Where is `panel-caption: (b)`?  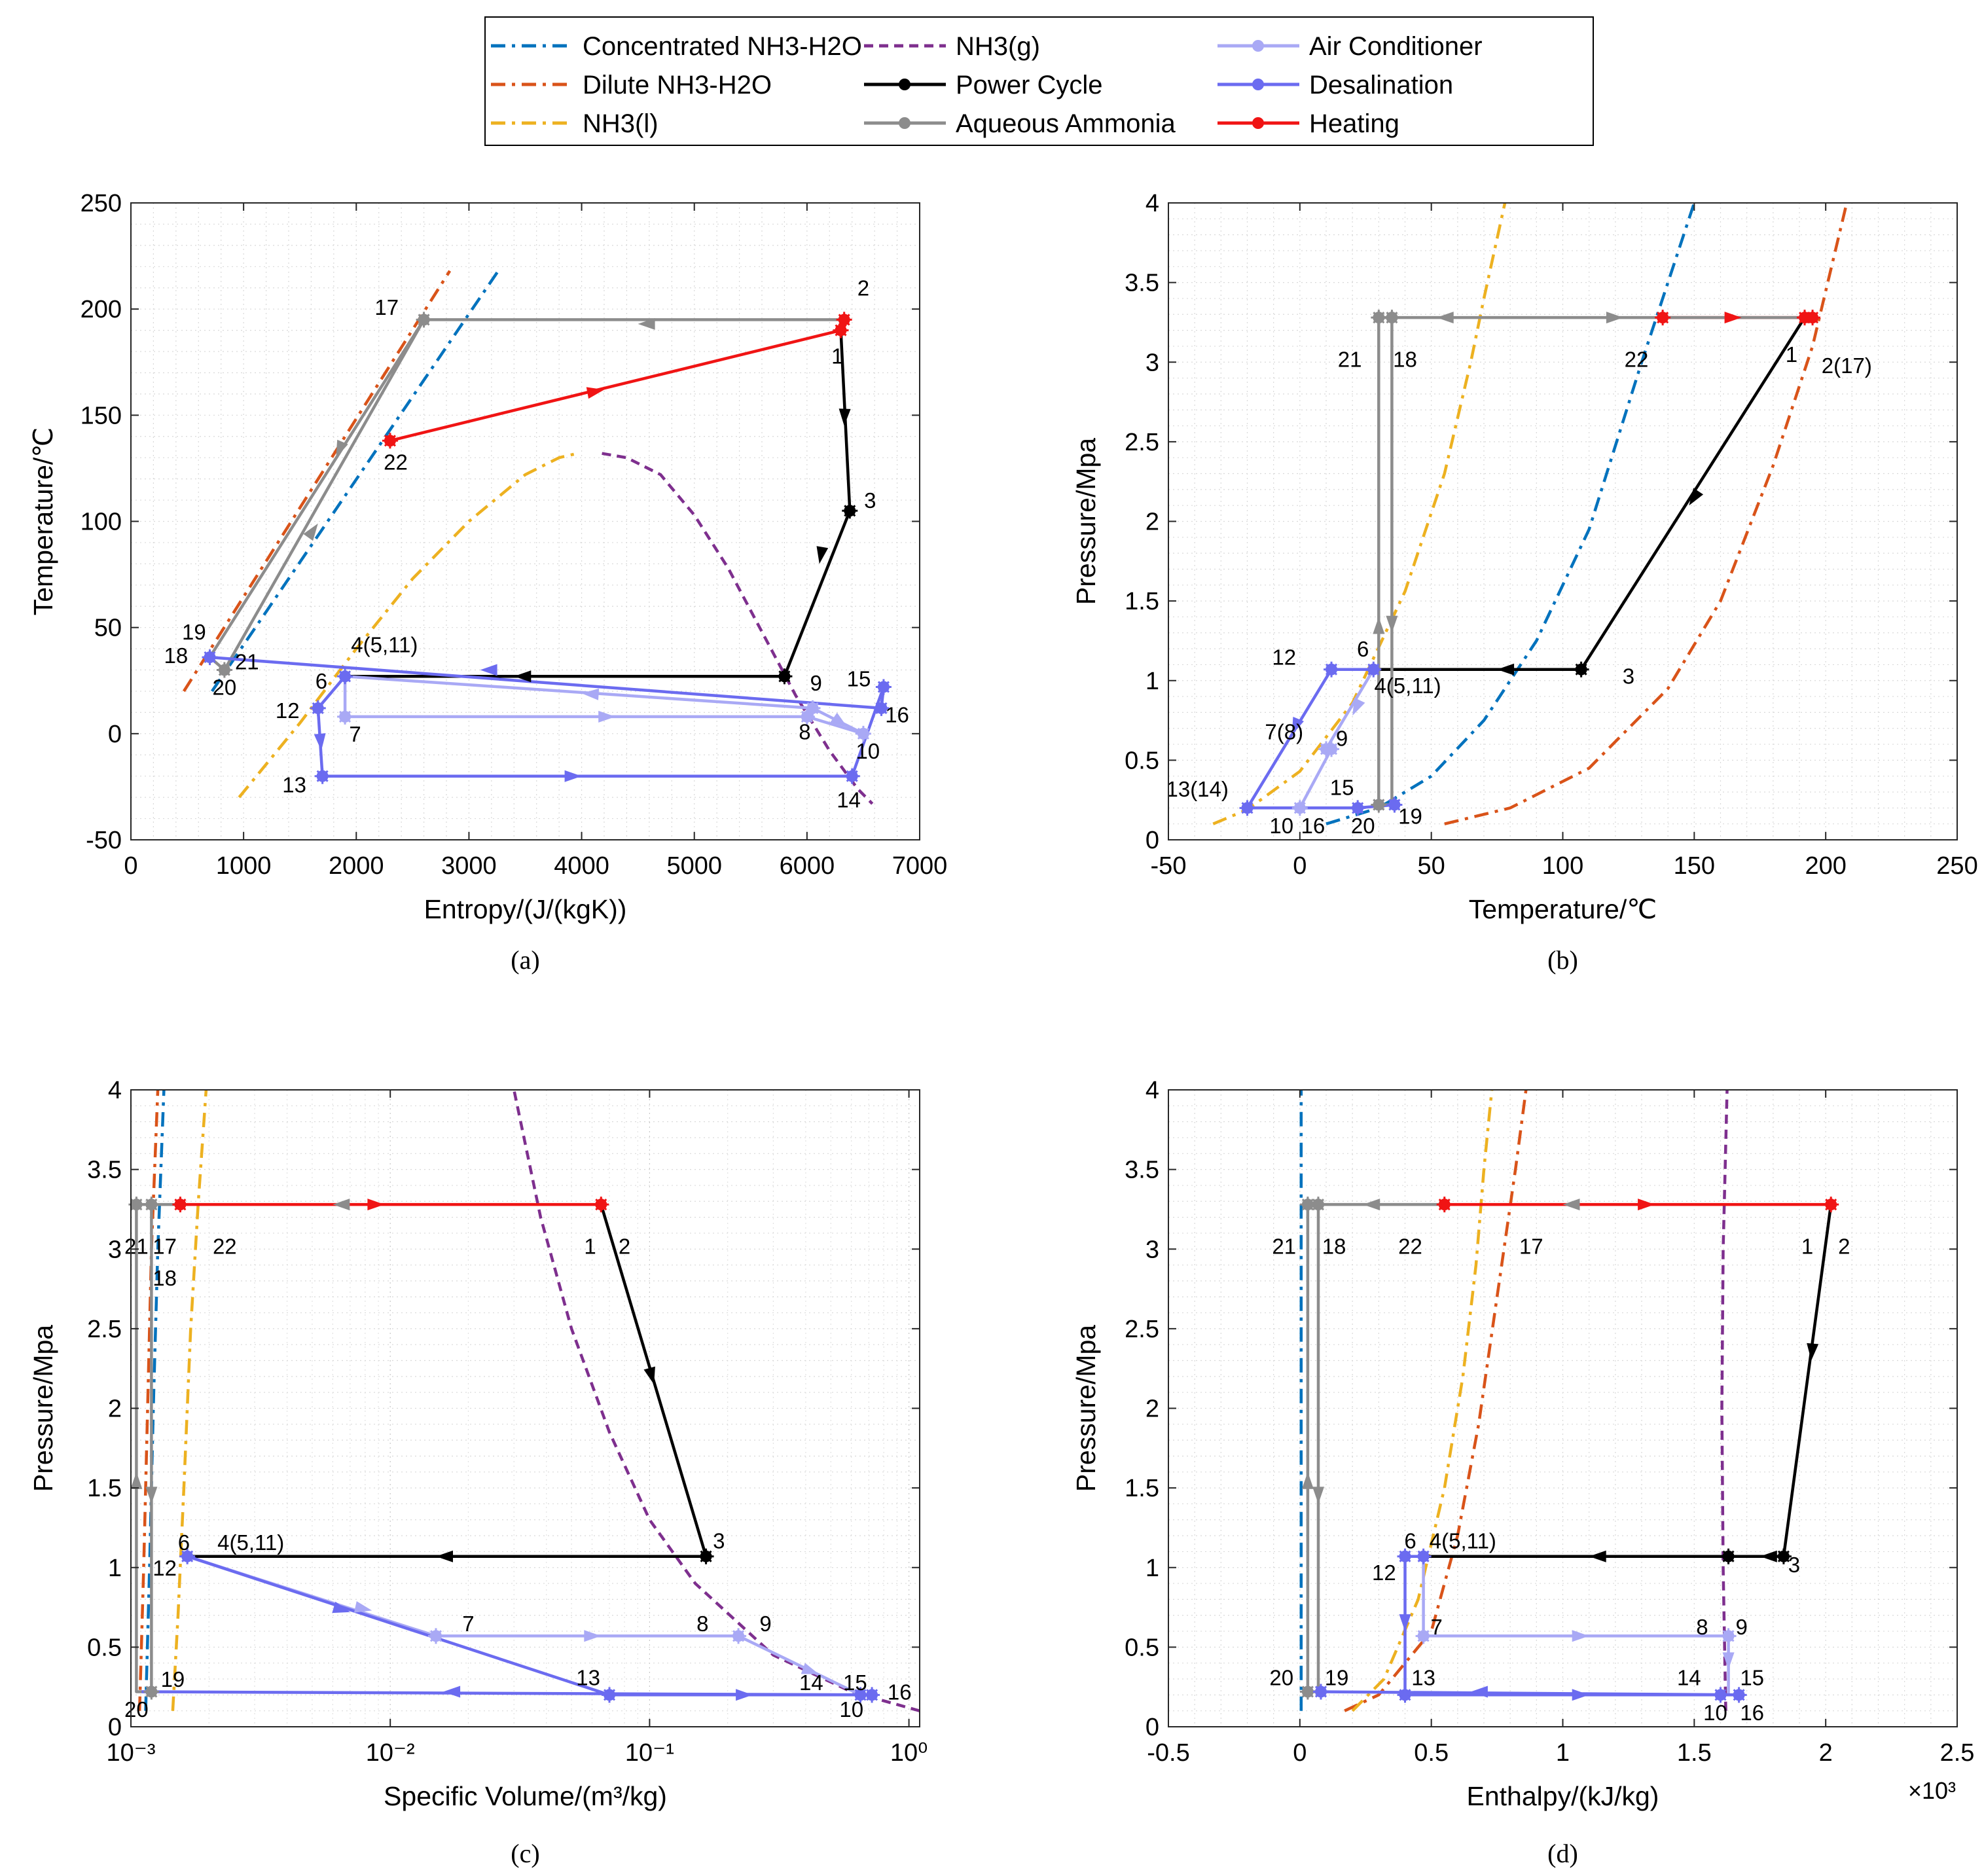 panel-caption: (b) is located at coordinates (1563, 960).